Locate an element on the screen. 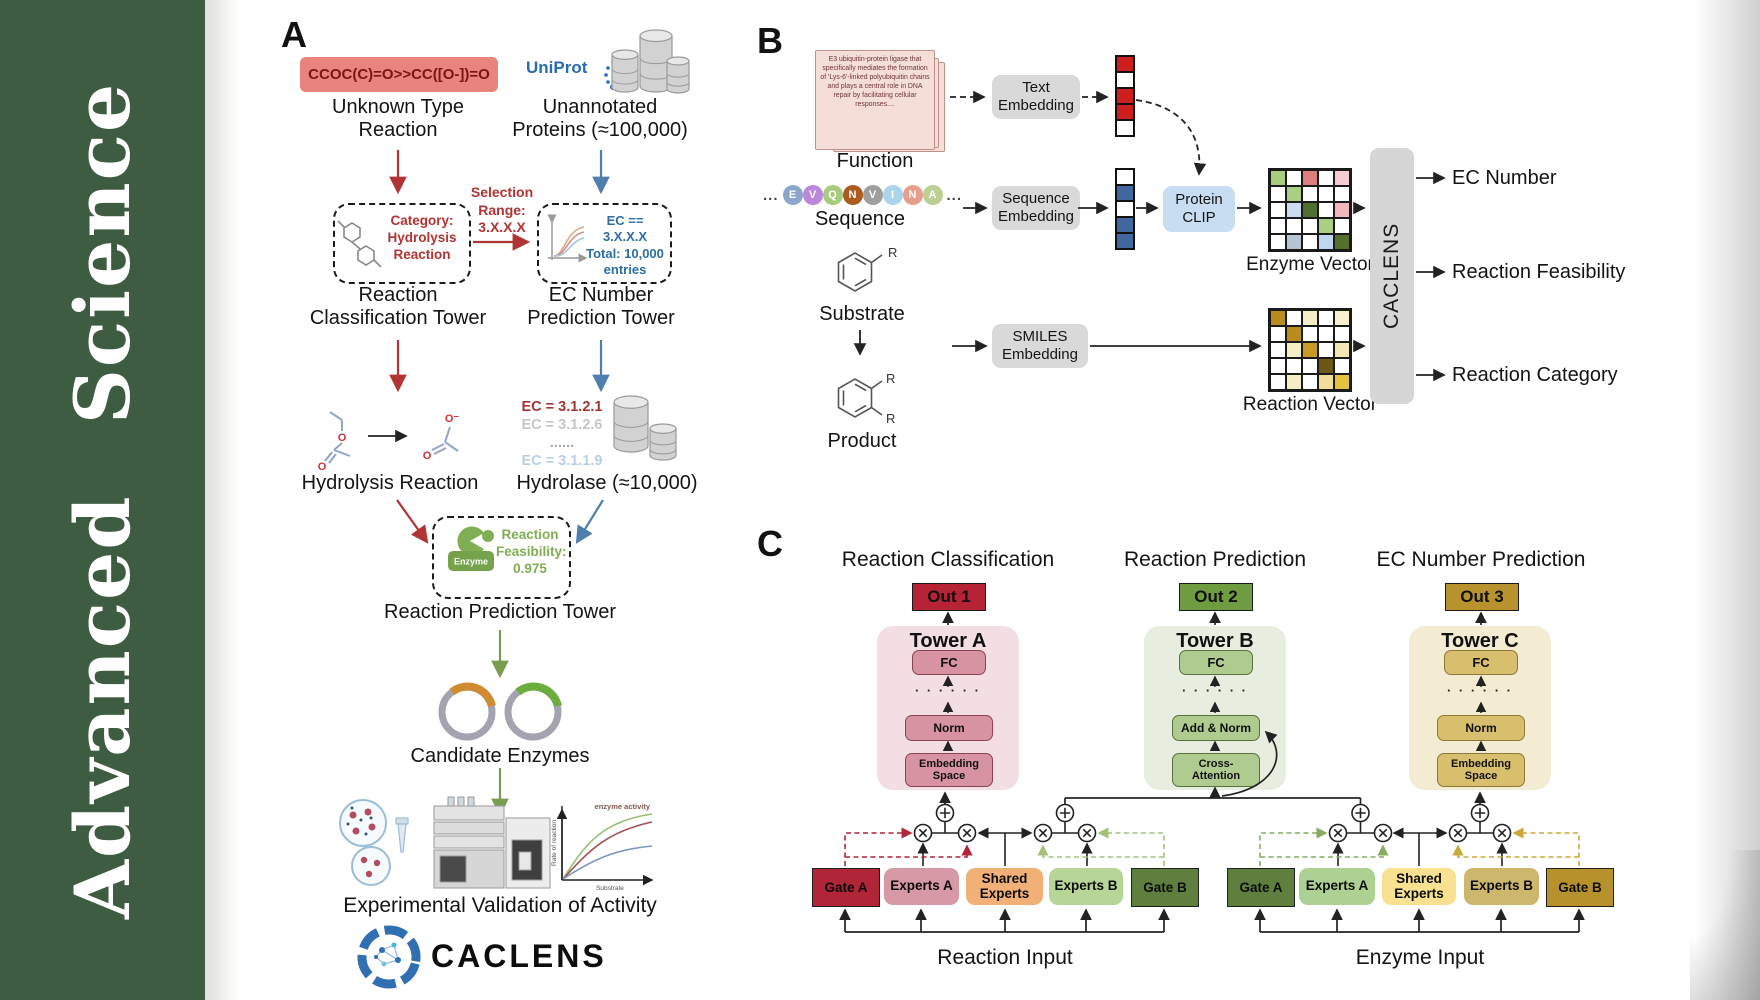  product-molecule is located at coordinates (860, 398).